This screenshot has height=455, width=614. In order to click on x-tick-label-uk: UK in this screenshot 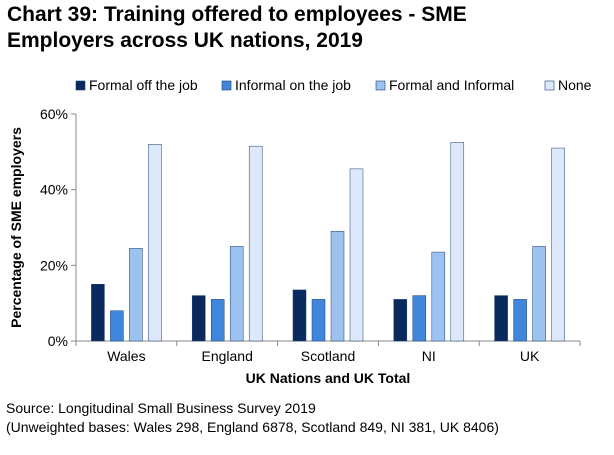, I will do `click(530, 356)`.